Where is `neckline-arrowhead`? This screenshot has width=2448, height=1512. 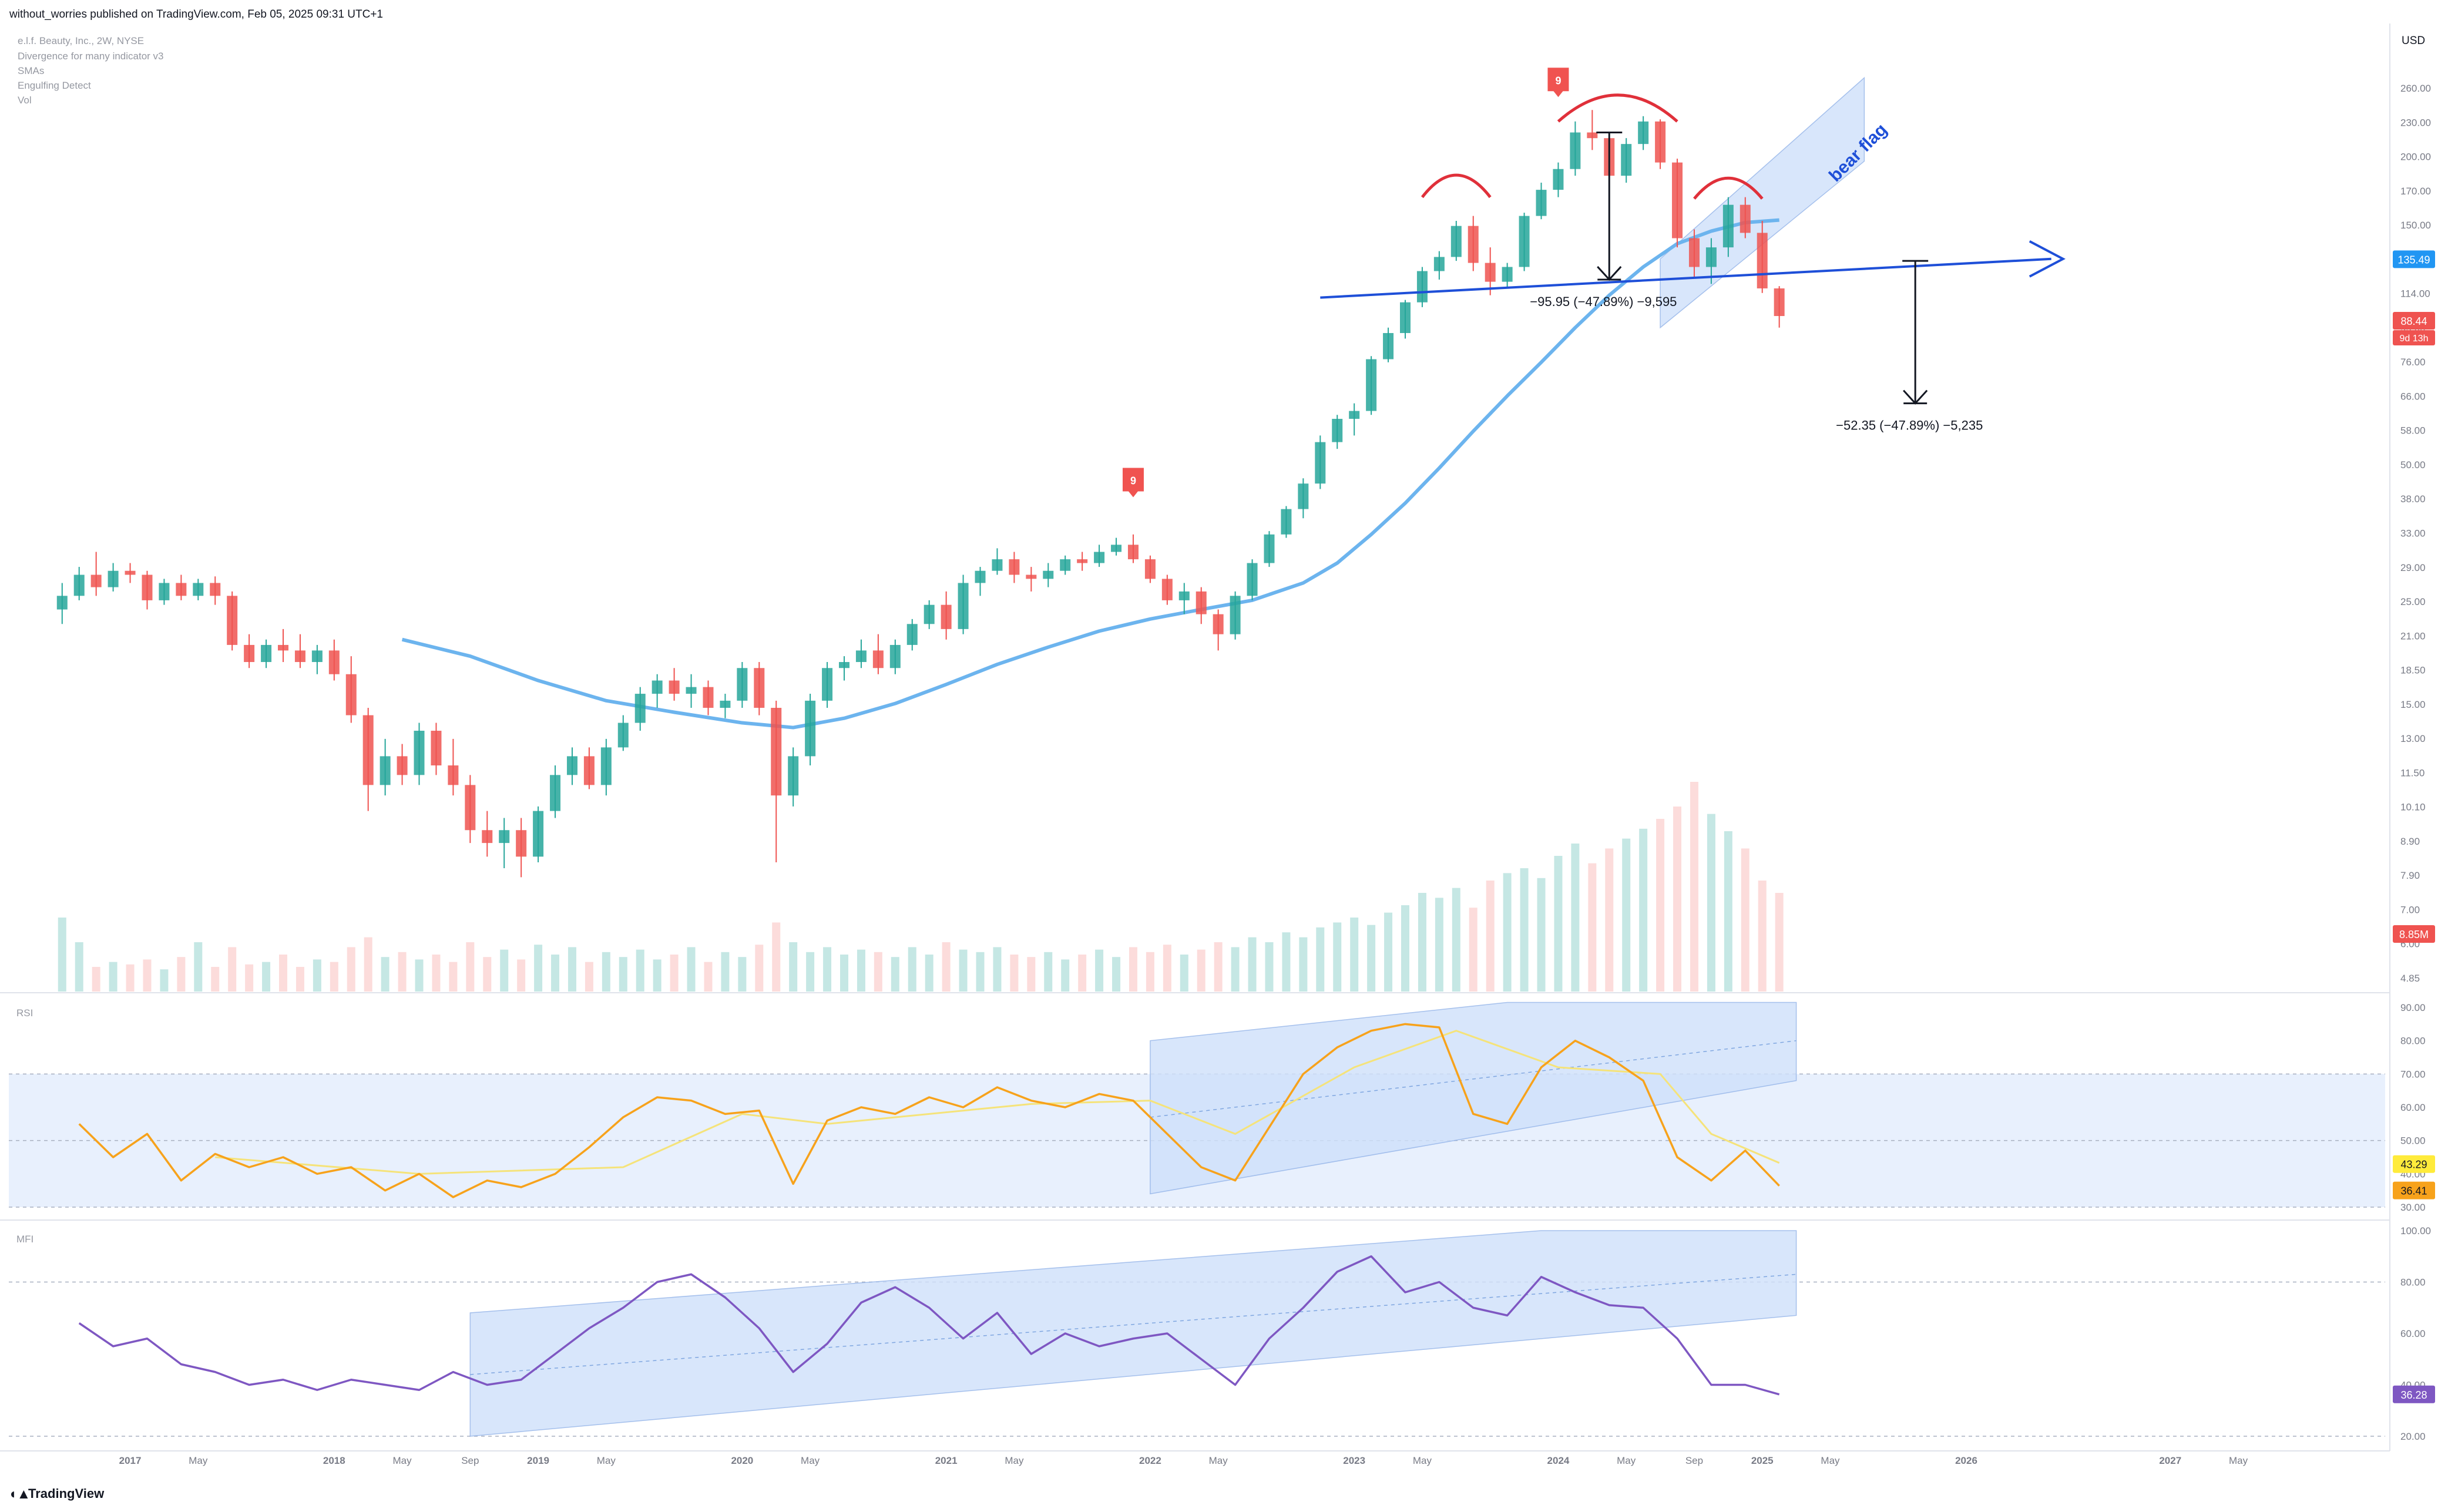
neckline-arrowhead is located at coordinates (2047, 259).